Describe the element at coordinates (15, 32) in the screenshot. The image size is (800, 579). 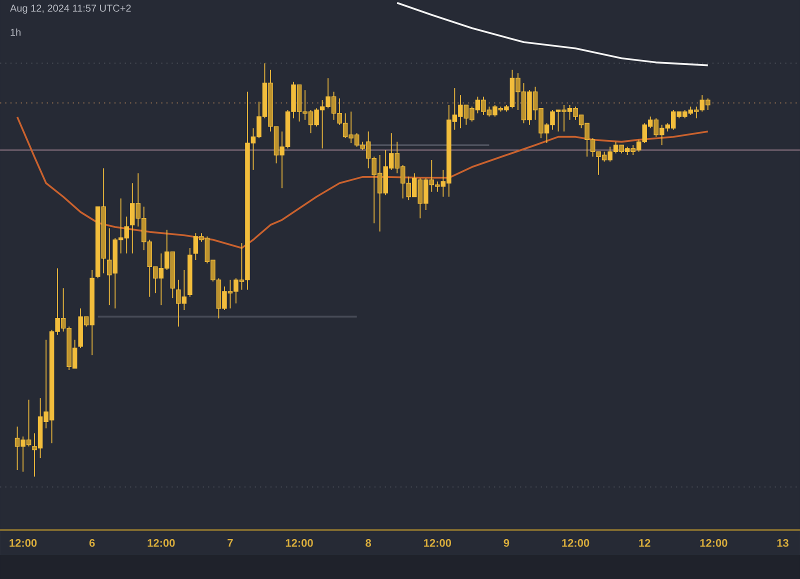
I see `text: 1h` at that location.